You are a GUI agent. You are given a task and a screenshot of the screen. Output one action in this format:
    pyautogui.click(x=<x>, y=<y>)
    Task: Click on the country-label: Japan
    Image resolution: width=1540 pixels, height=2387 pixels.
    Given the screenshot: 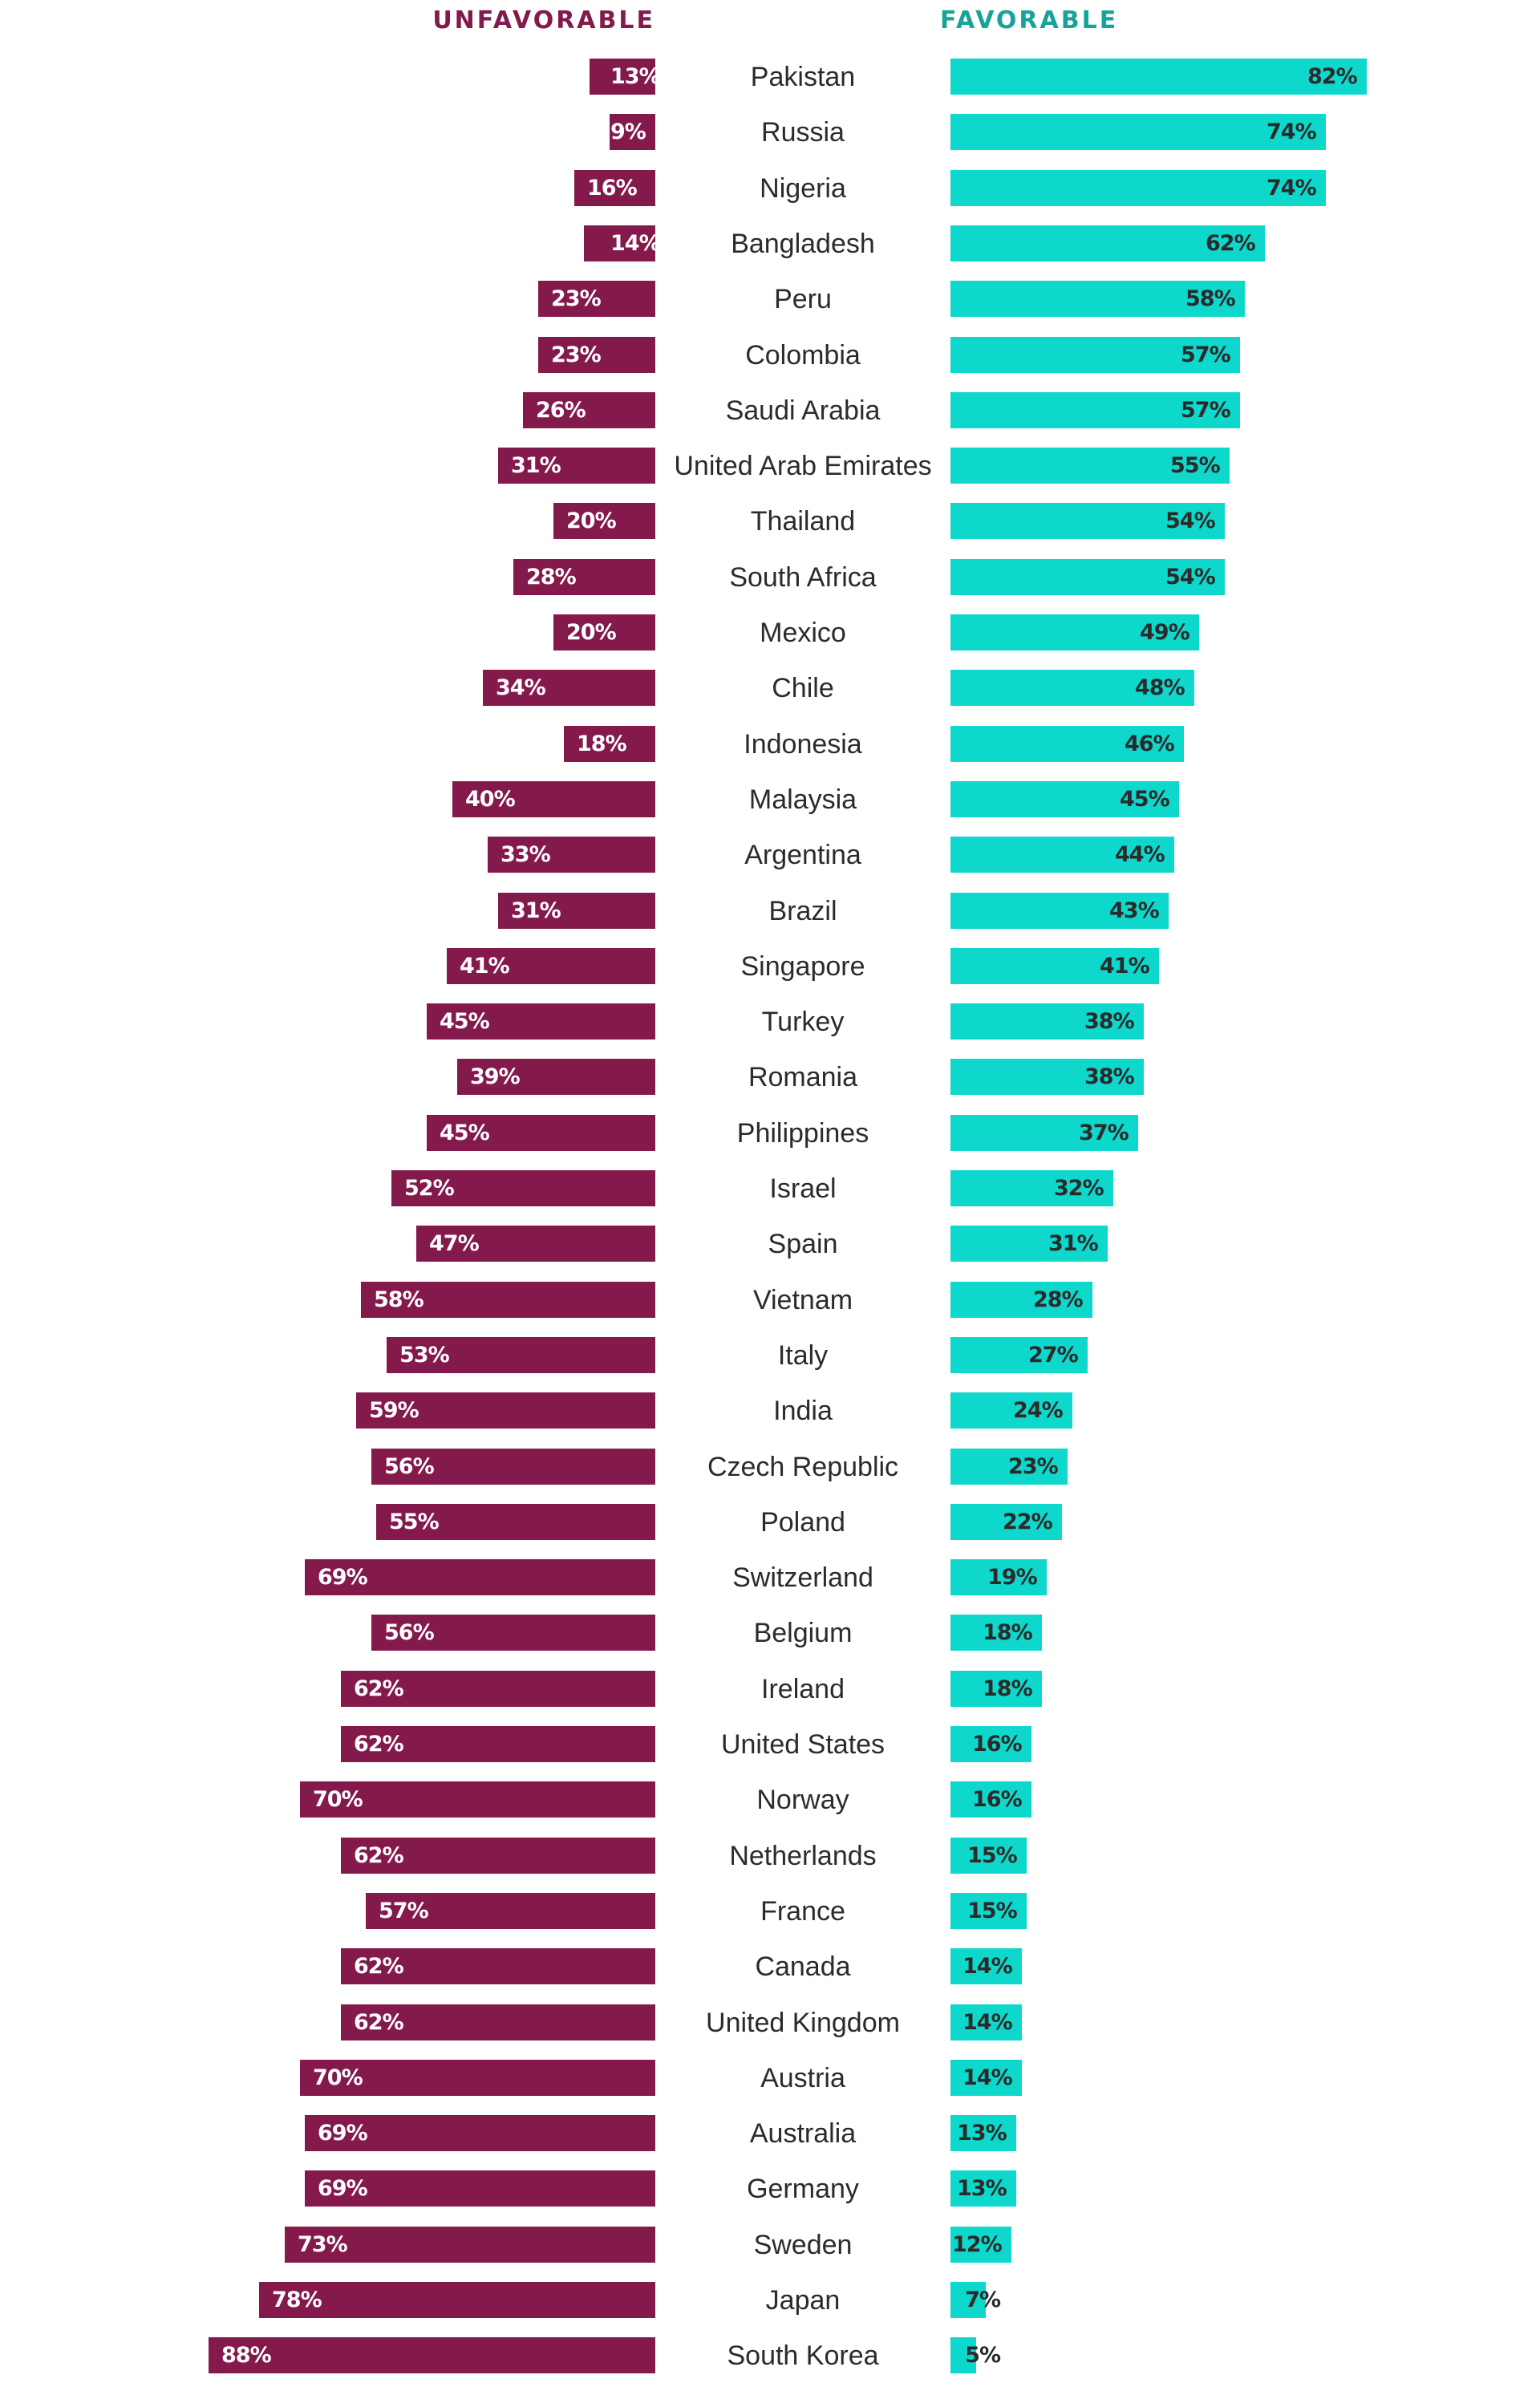 What is the action you would take?
    pyautogui.click(x=803, y=2300)
    